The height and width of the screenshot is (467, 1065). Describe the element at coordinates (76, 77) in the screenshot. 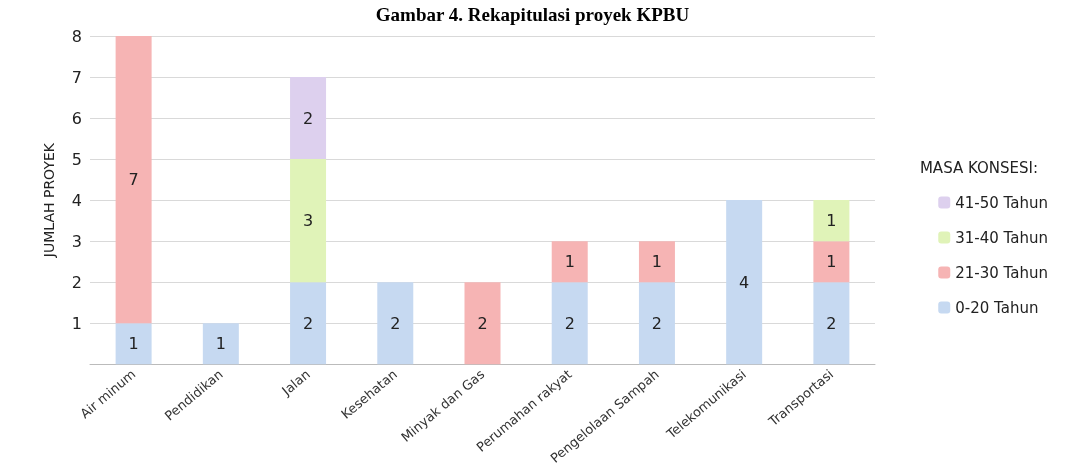

I see `y-tick-label: 7` at that location.